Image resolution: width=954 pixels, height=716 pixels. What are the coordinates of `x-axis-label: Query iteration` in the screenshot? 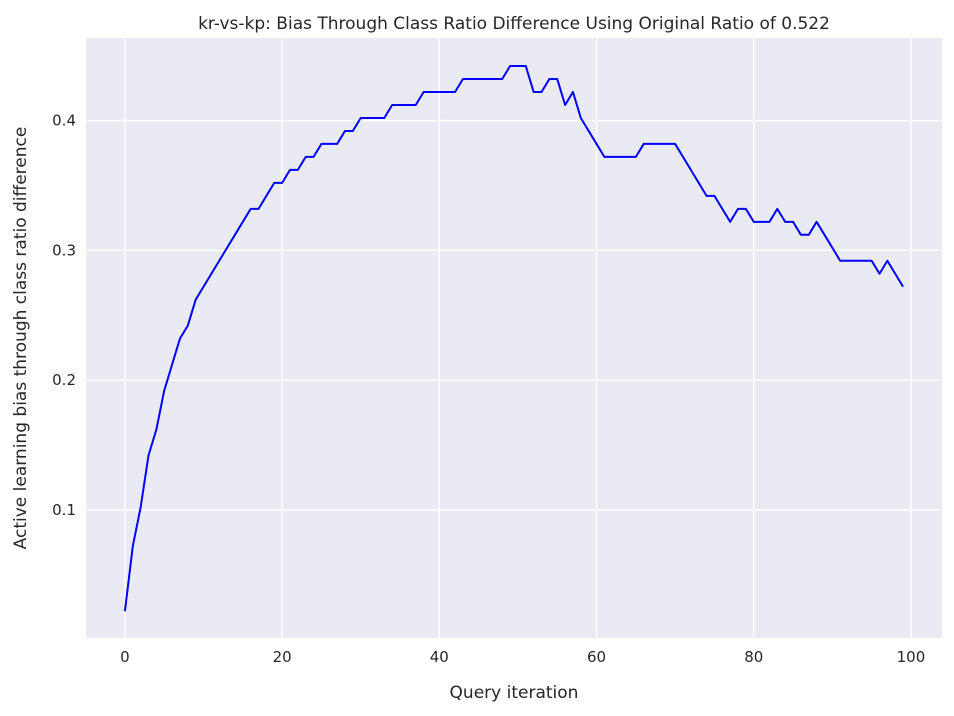 It's located at (514, 693).